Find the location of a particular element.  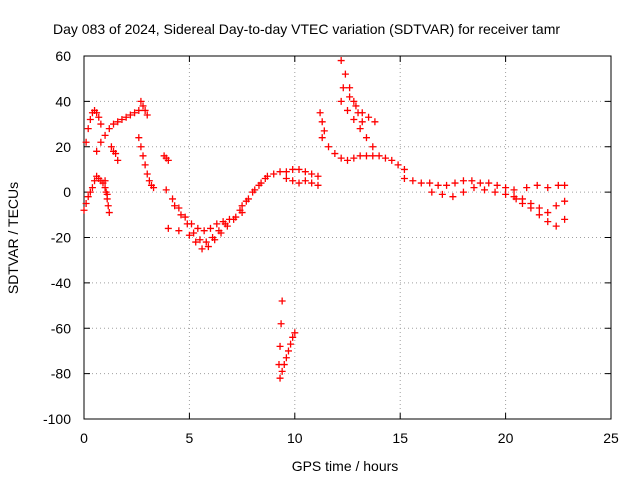

y-tick-label: -100 is located at coordinates (57, 419).